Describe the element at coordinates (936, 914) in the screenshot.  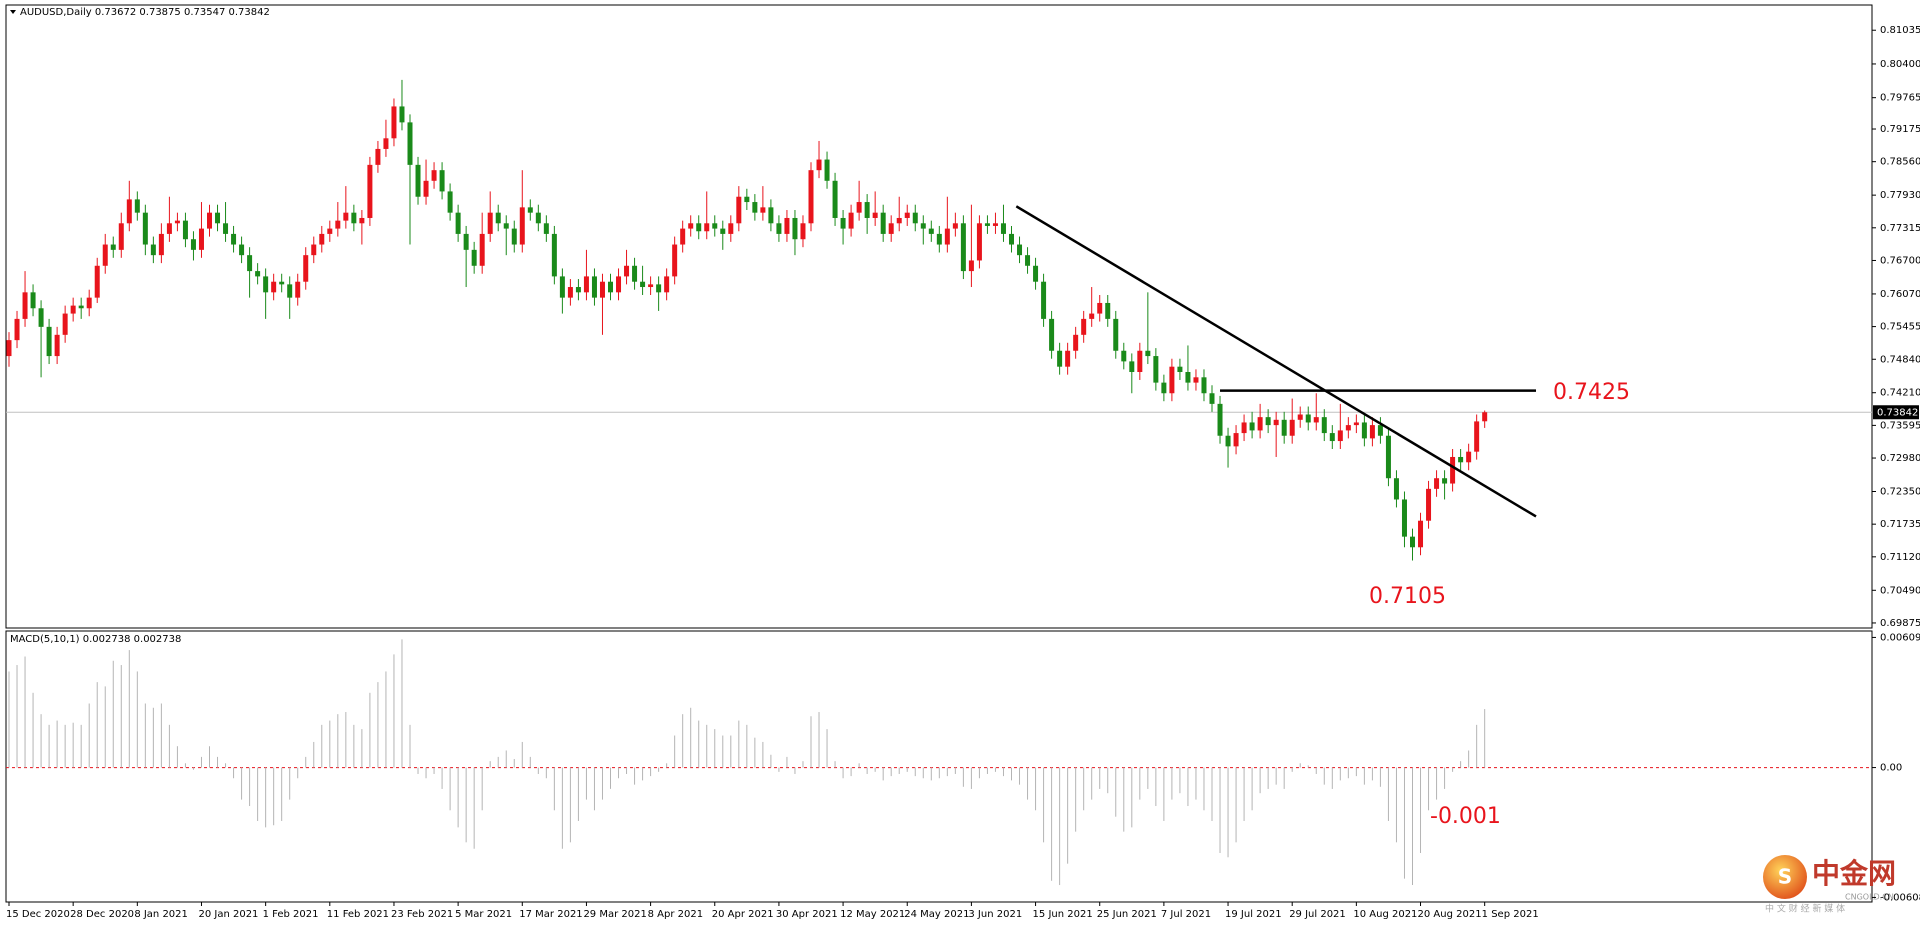
I see `x-tick-label: 24 May 2021` at that location.